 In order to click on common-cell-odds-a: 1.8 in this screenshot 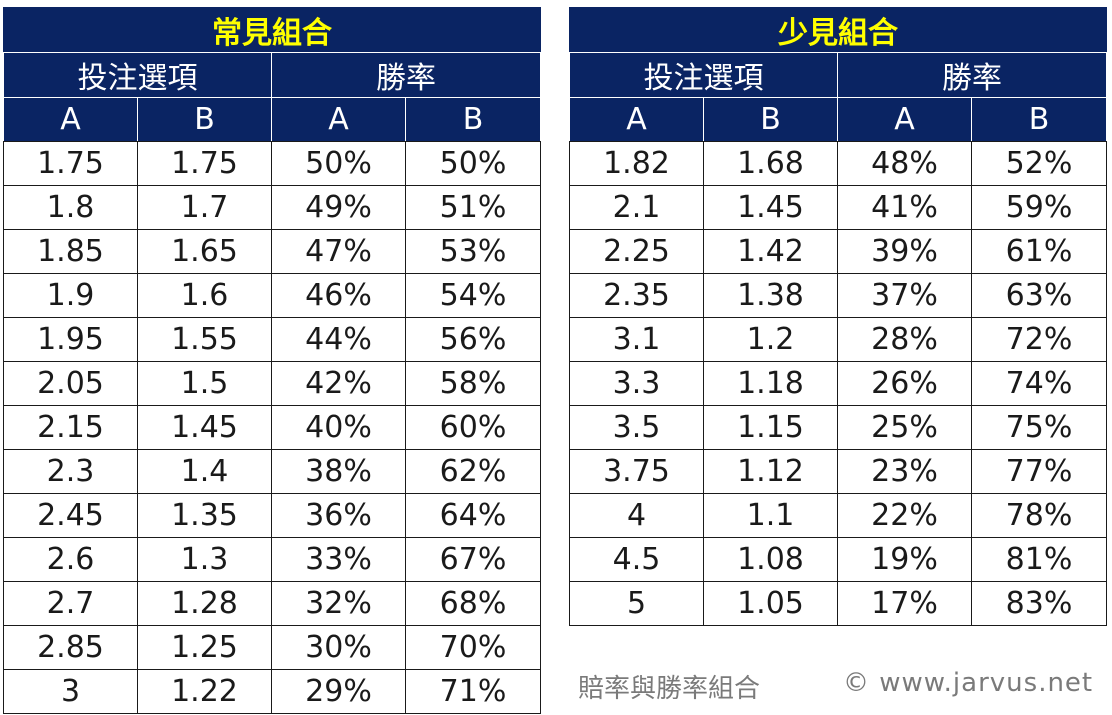, I will do `click(70, 207)`.